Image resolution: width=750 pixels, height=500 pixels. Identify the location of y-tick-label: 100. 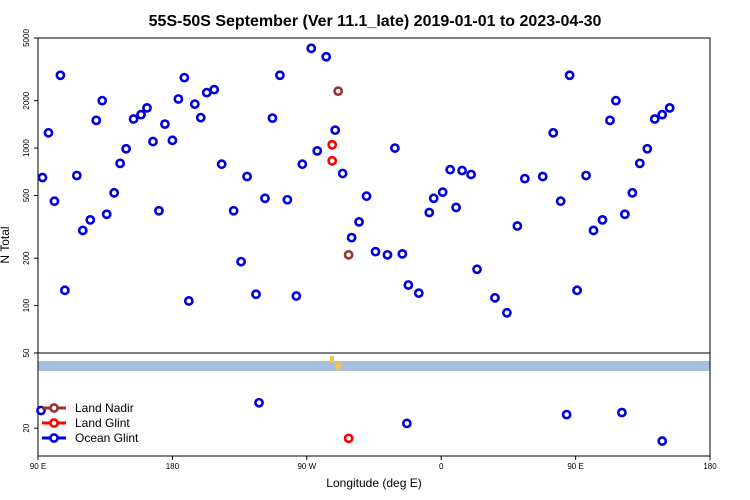
(26, 305).